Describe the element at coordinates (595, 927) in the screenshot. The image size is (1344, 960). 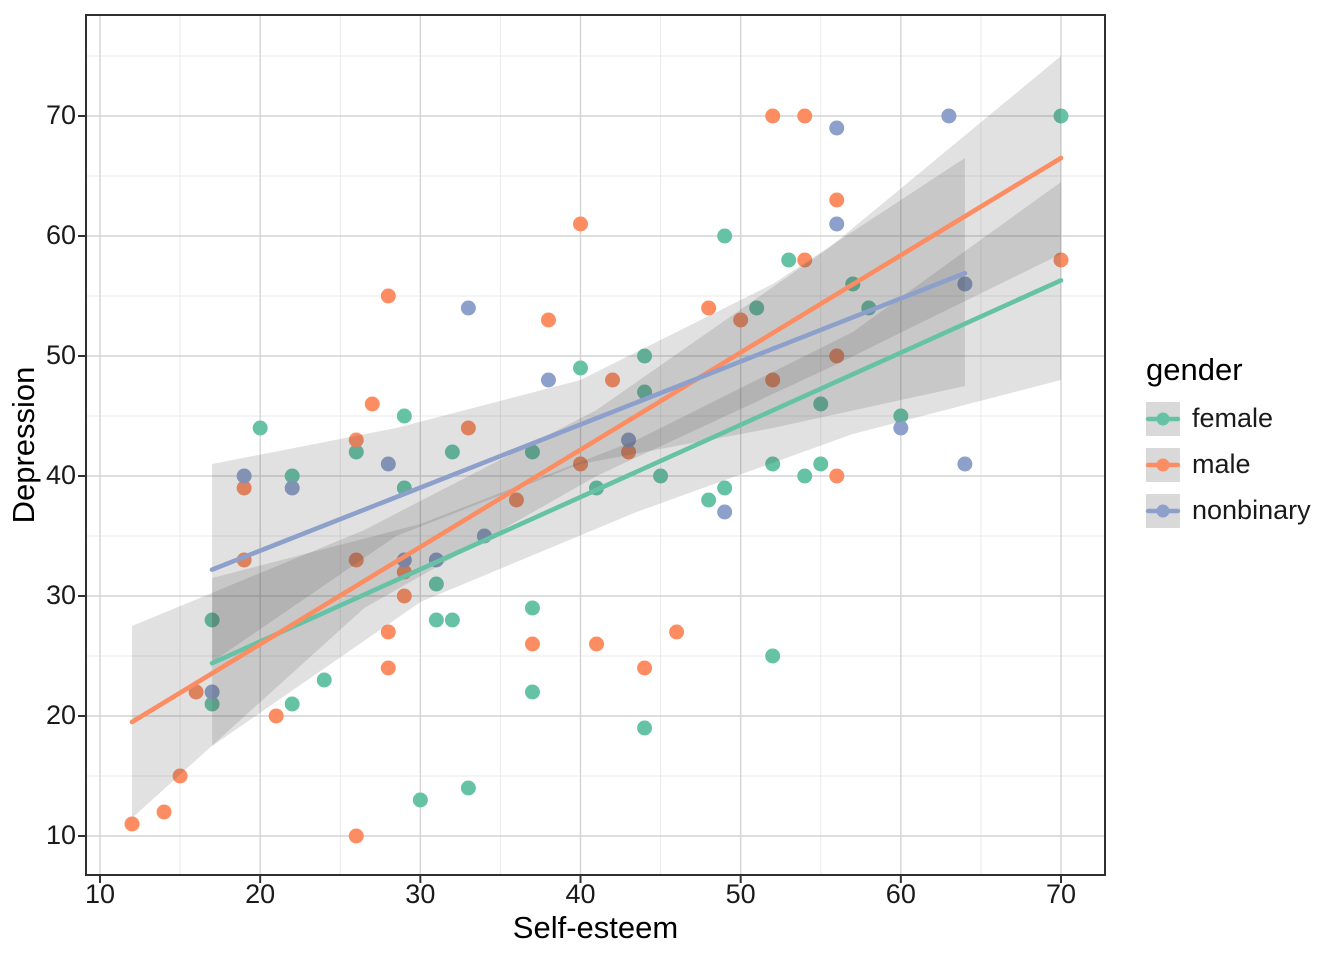
I see `x-axis-title: Self-esteem` at that location.